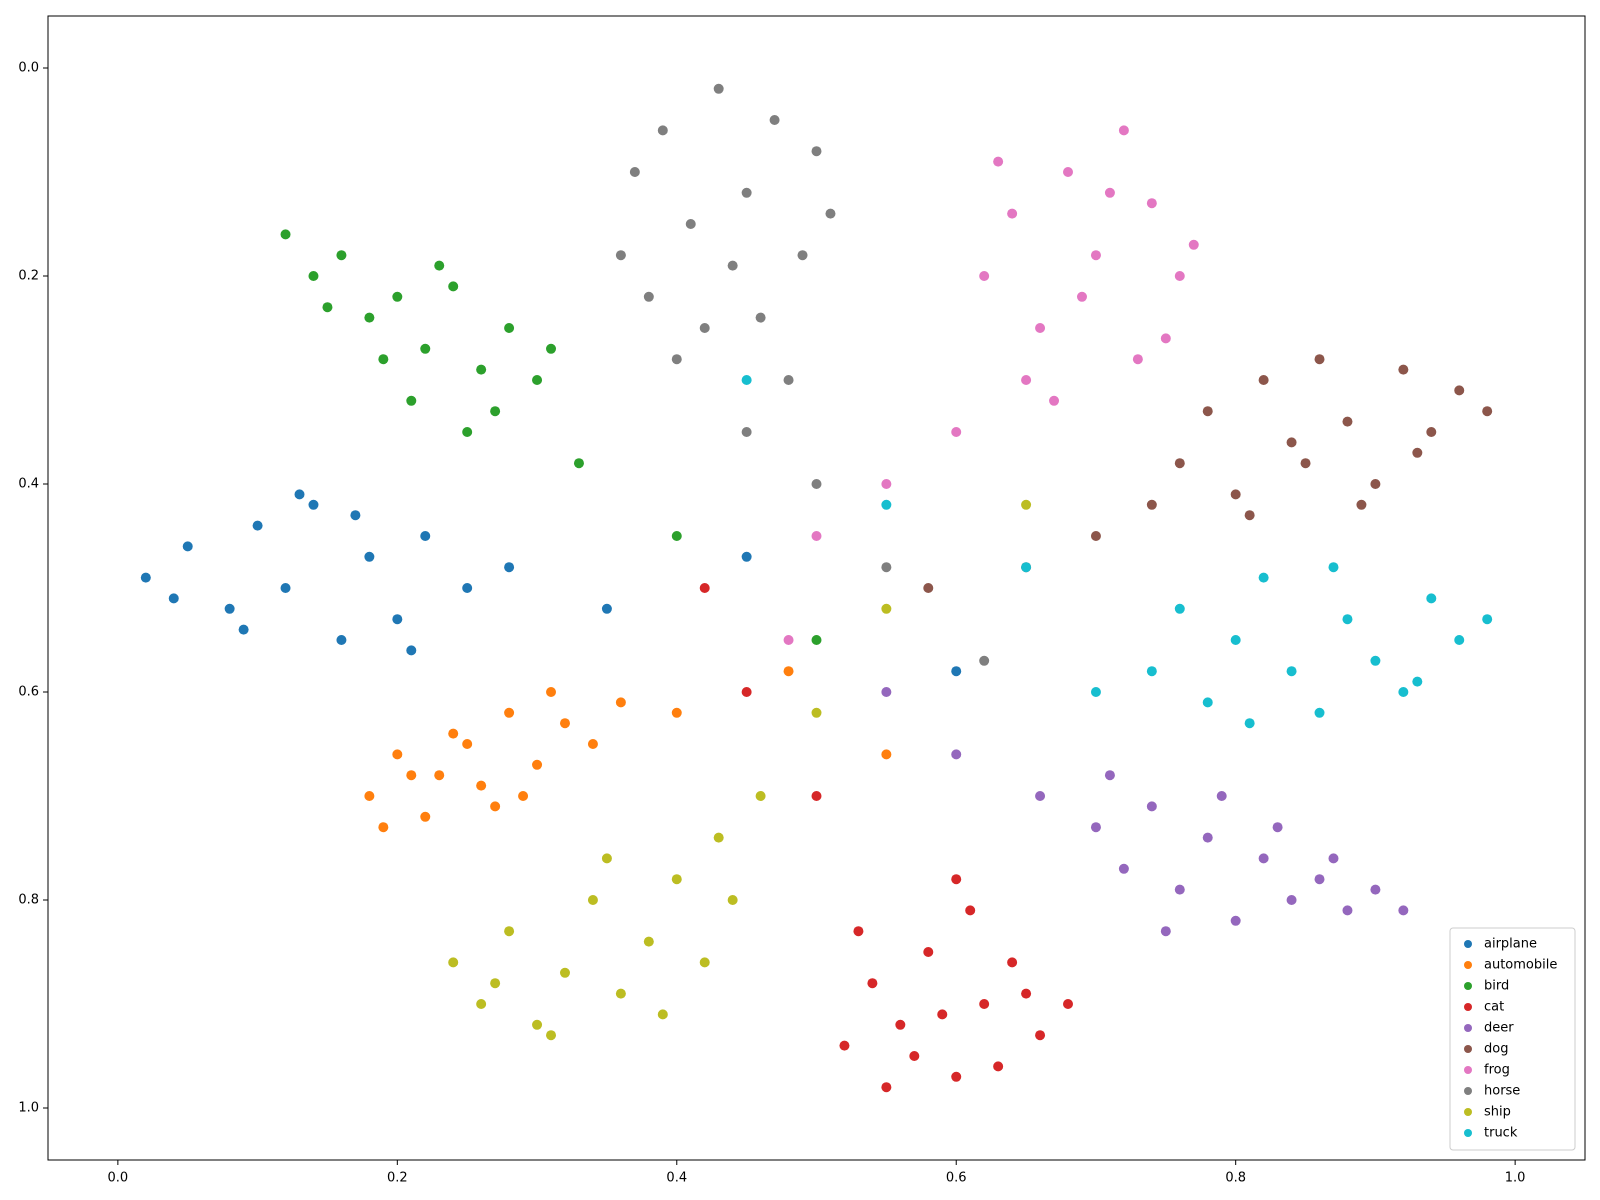 This screenshot has height=1200, width=1600. Describe the element at coordinates (118, 1178) in the screenshot. I see `x-tick-label: 0.0` at that location.